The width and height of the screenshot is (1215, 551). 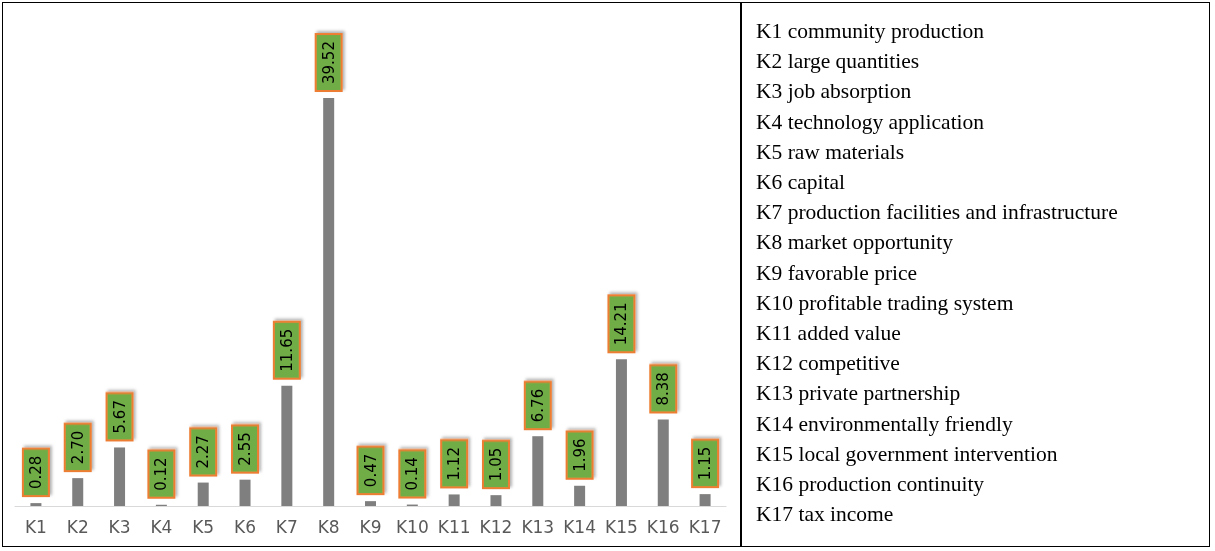 I want to click on text: K5 raw materials, so click(x=831, y=152).